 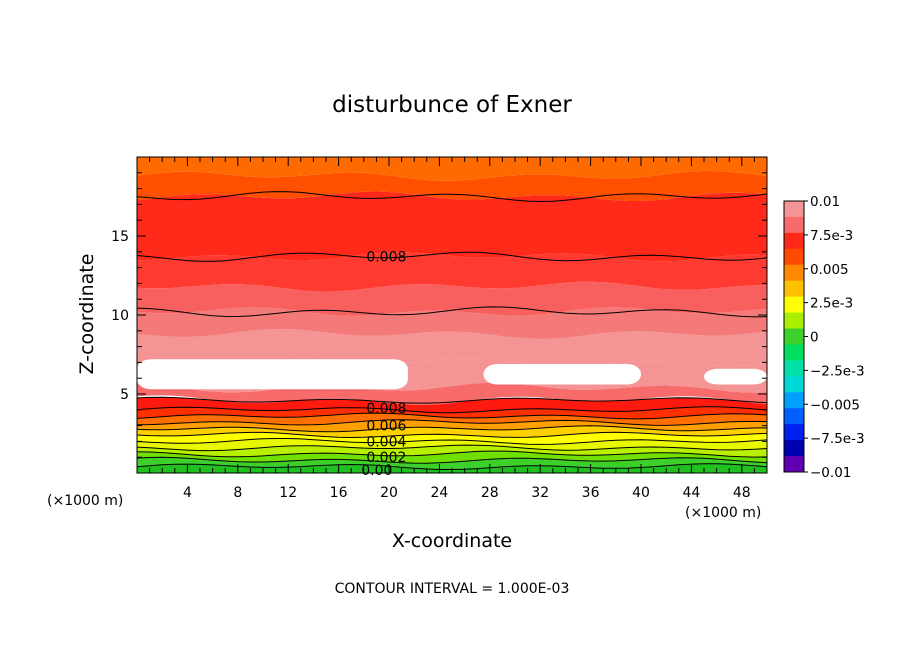 I want to click on colorbar-tick-label: 0.01, so click(x=825, y=202).